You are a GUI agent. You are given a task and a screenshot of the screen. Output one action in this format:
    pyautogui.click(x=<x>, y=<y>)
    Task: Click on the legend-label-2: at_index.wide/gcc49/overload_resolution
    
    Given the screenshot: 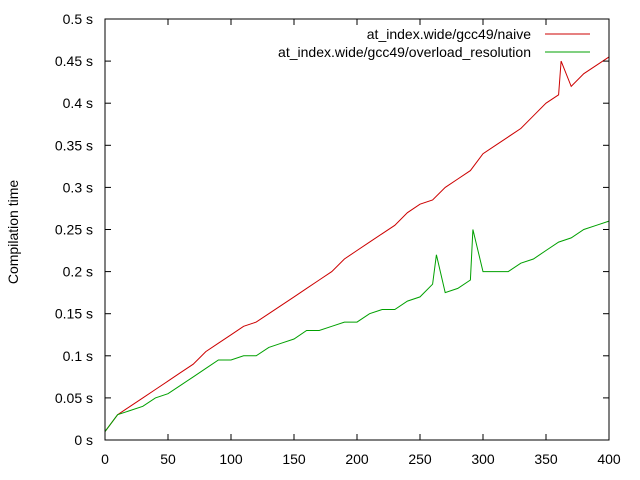 What is the action you would take?
    pyautogui.click(x=404, y=52)
    